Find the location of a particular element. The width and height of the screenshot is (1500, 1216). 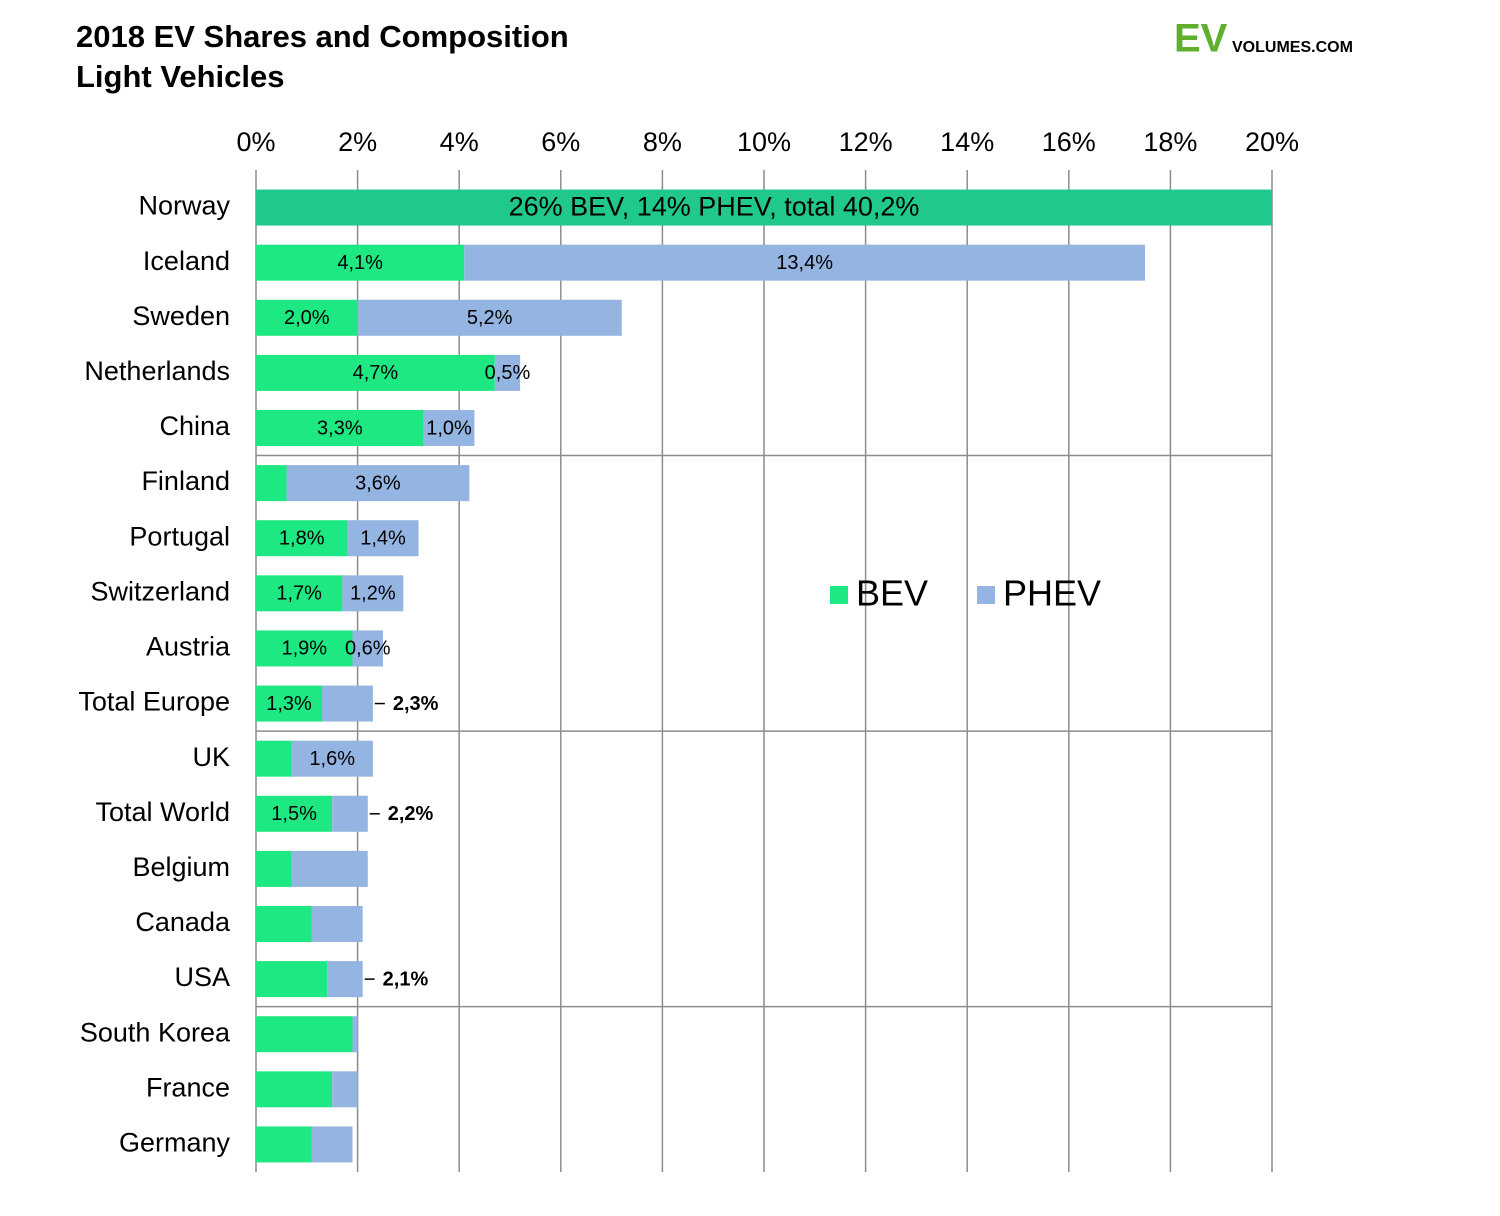

x-tick-label: 16% is located at coordinates (1069, 142).